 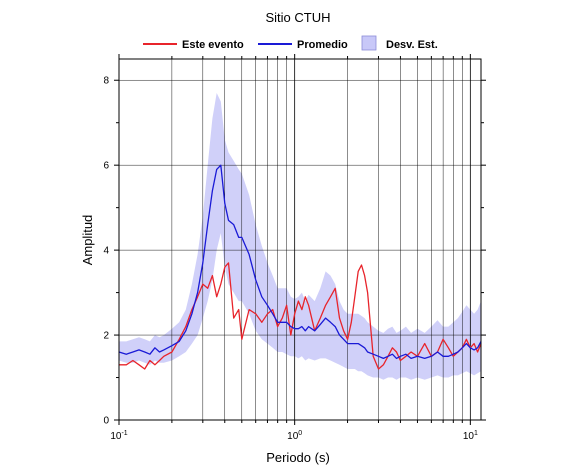 What do you see at coordinates (106, 336) in the screenshot?
I see `y-tick-label: 2` at bounding box center [106, 336].